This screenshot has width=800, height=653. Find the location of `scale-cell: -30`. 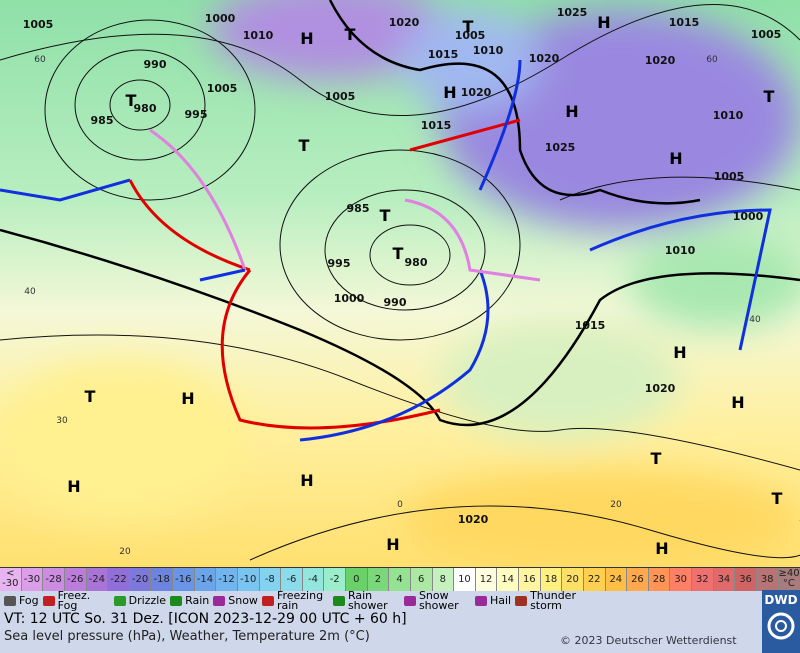

scale-cell: -30 is located at coordinates (32, 579).